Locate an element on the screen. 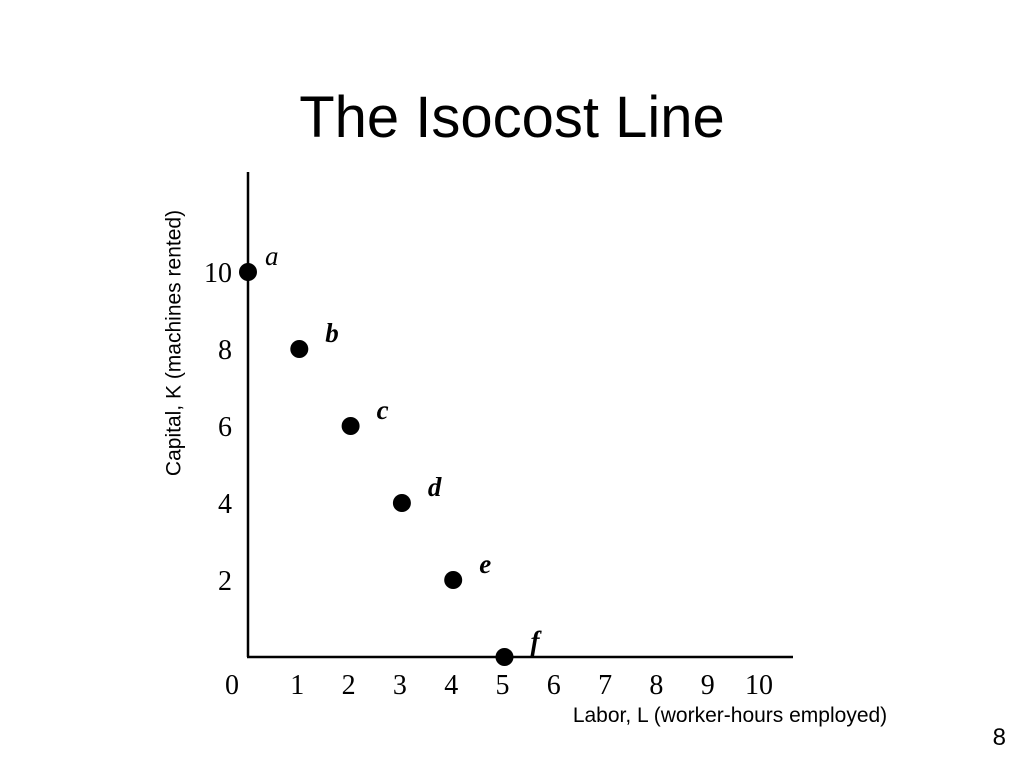 This screenshot has width=1024, height=768. point-label-d: d is located at coordinates (435, 487).